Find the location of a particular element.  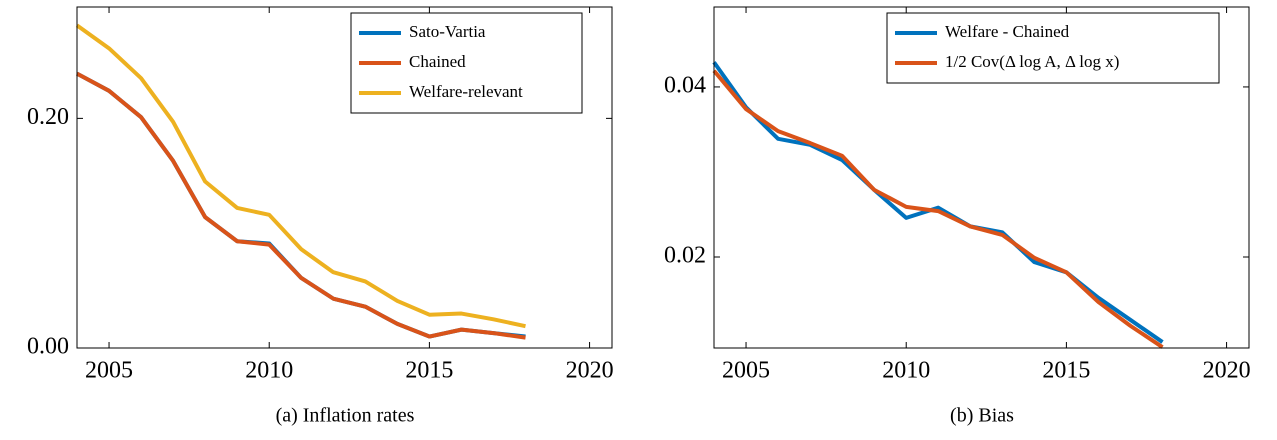

y-tick-label: 0.00 is located at coordinates (48, 347).